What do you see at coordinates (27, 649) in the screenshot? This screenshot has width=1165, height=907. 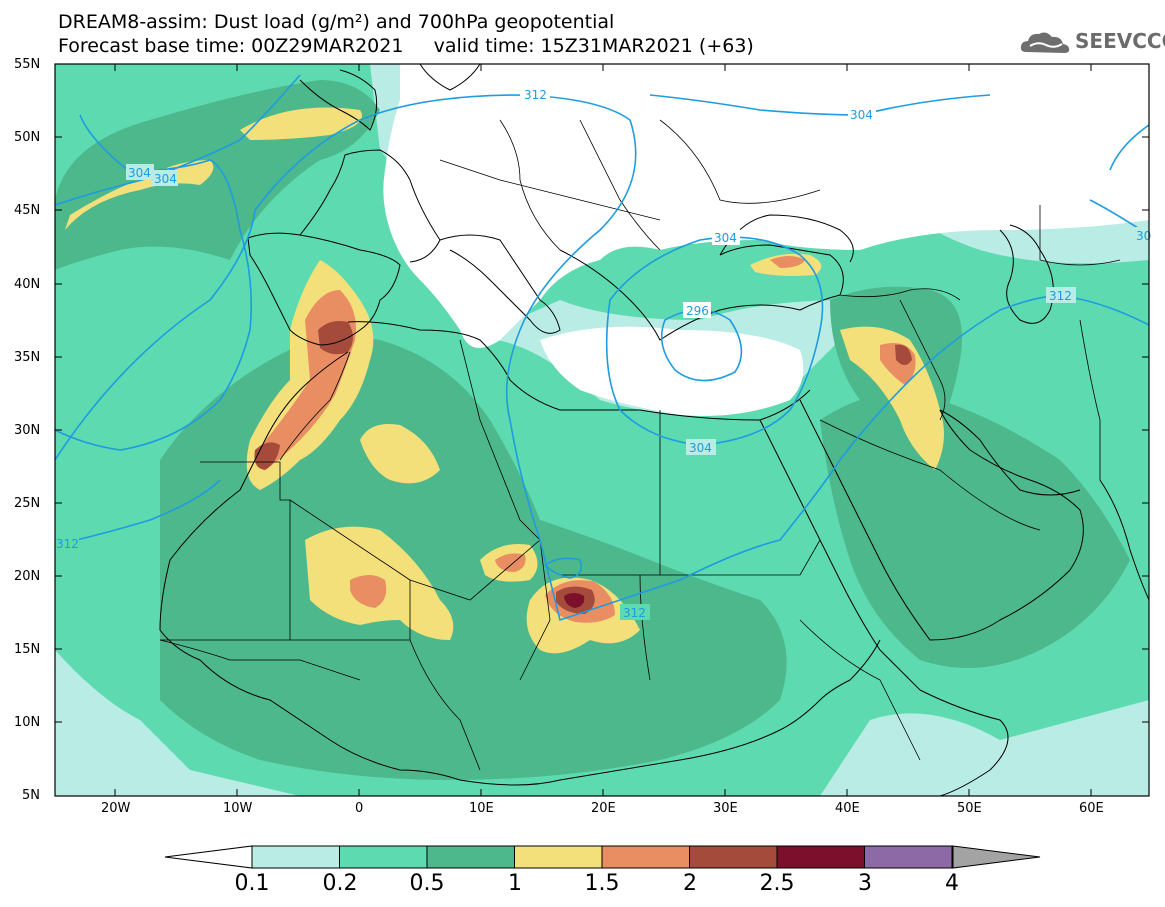 I see `lat-label: 15N` at bounding box center [27, 649].